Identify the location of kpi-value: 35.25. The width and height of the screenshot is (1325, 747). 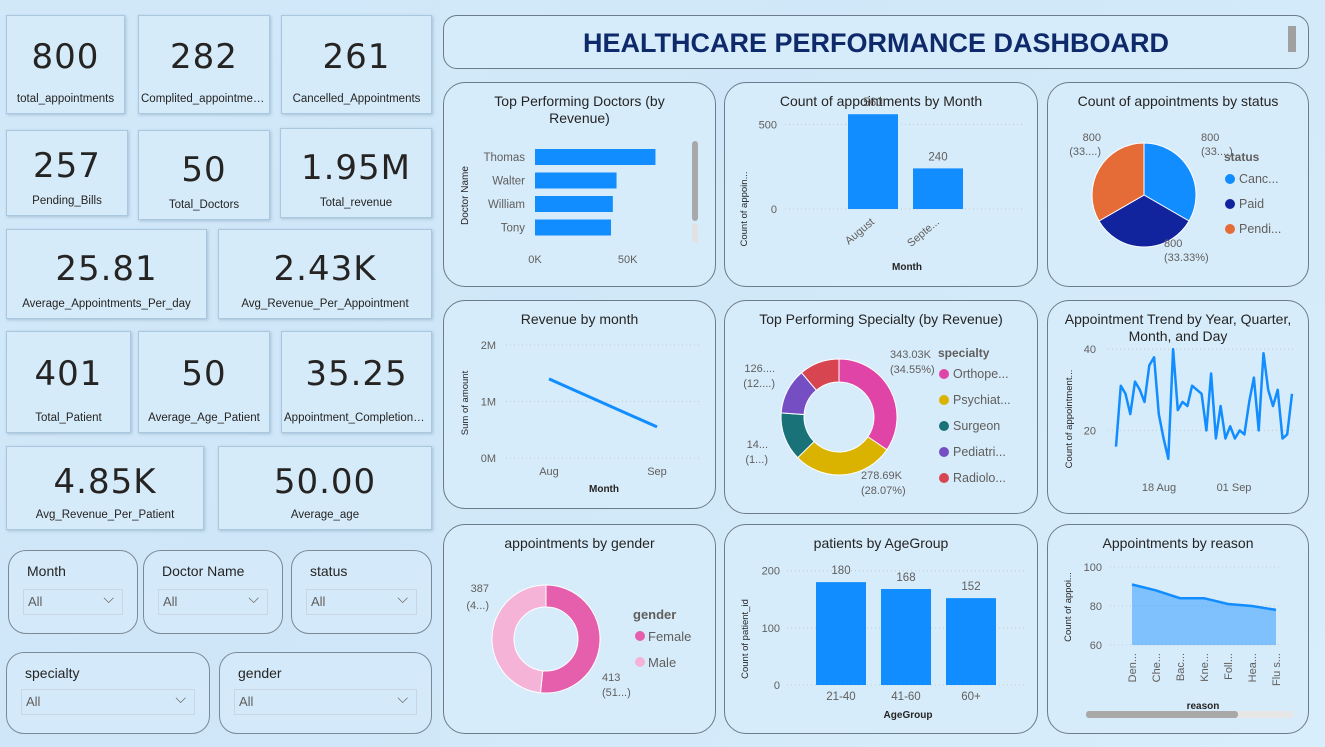
(356, 374).